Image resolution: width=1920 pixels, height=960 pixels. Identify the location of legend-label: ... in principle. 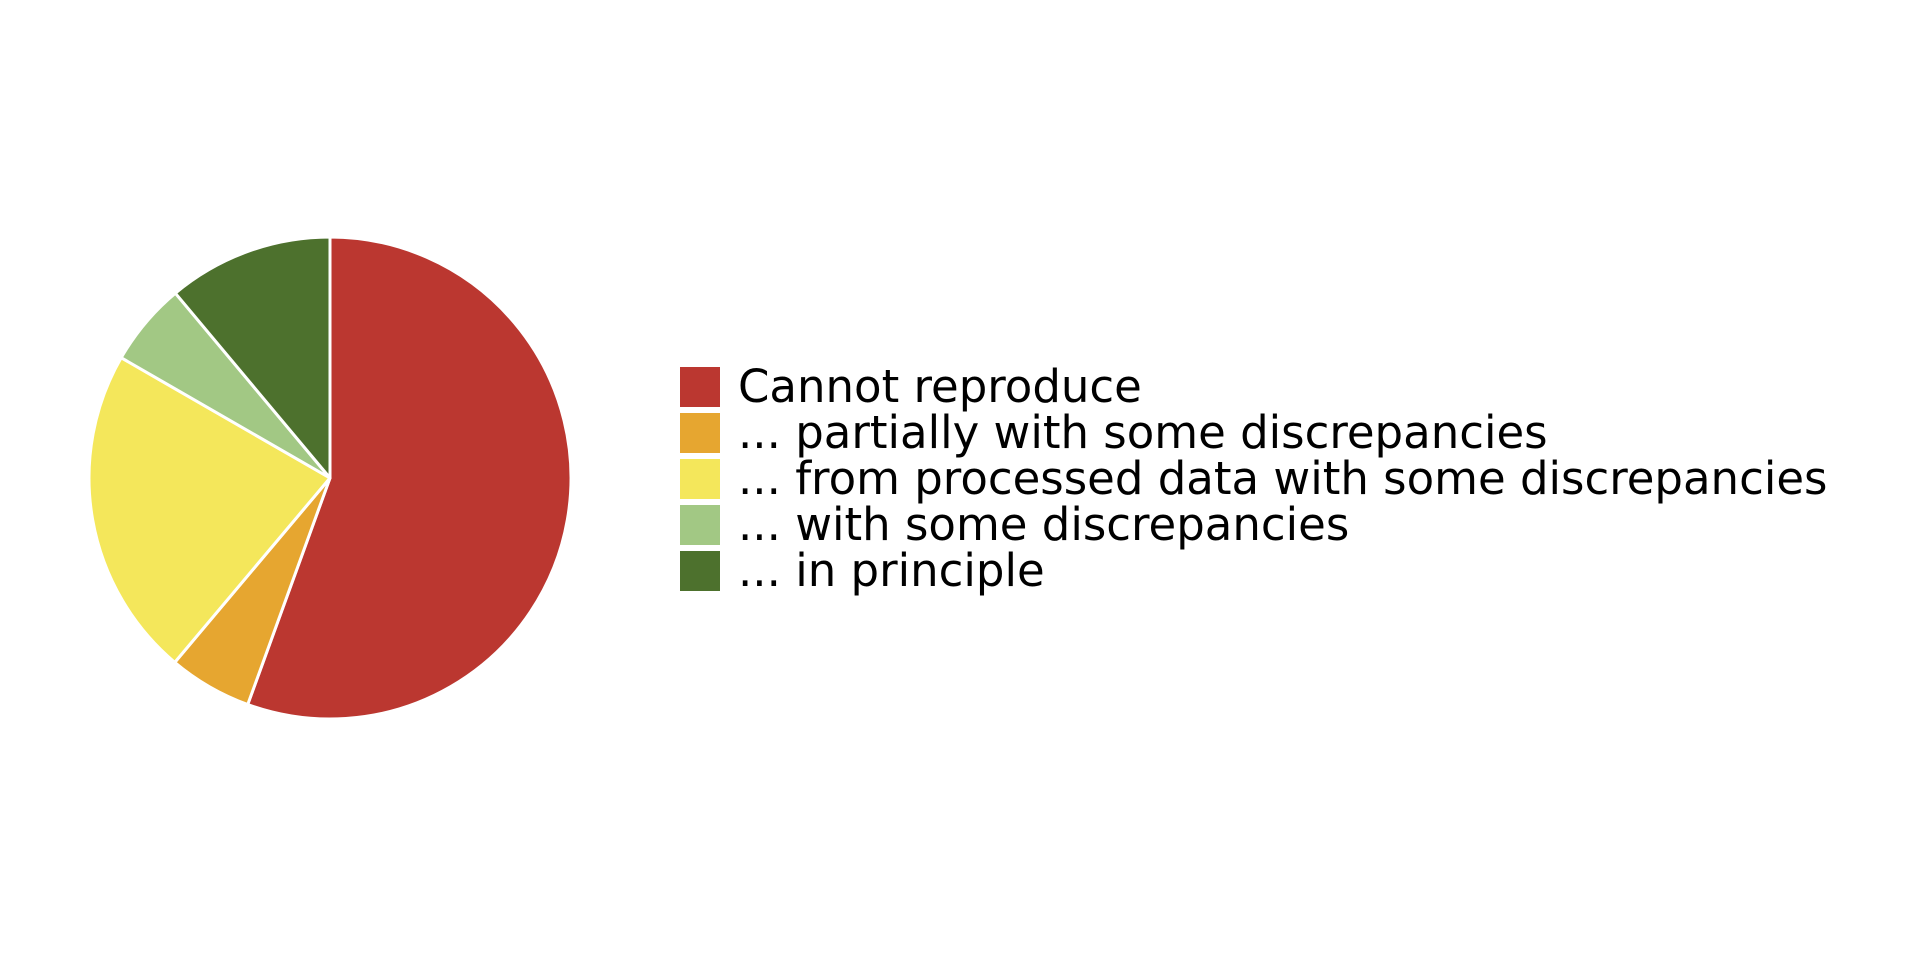
(891, 570).